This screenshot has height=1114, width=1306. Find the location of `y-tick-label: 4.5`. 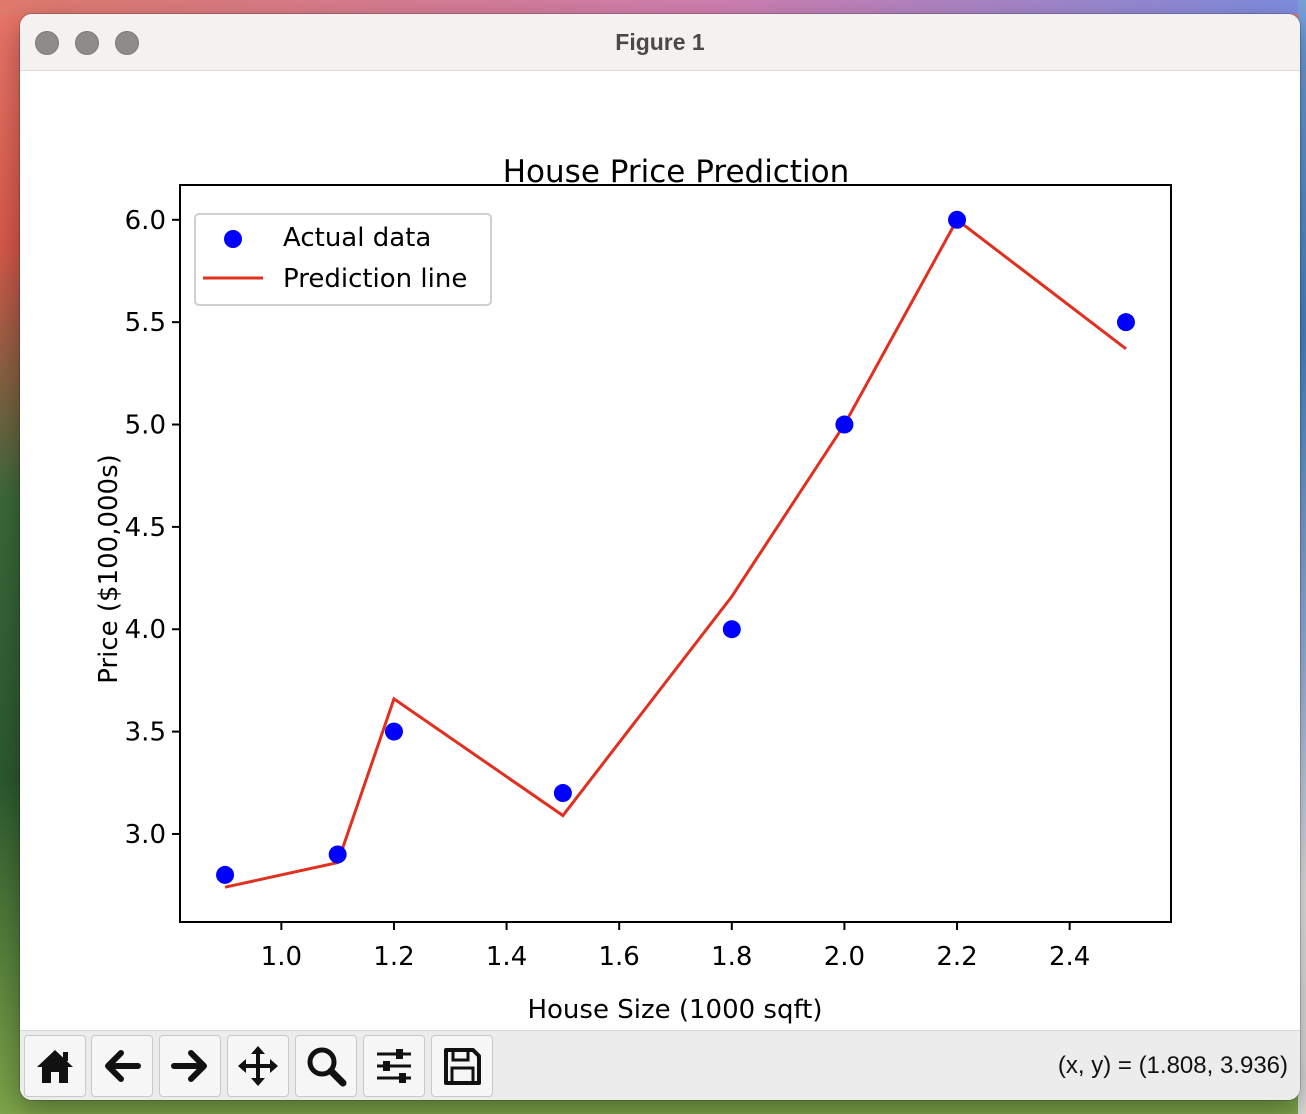

y-tick-label: 4.5 is located at coordinates (145, 528).